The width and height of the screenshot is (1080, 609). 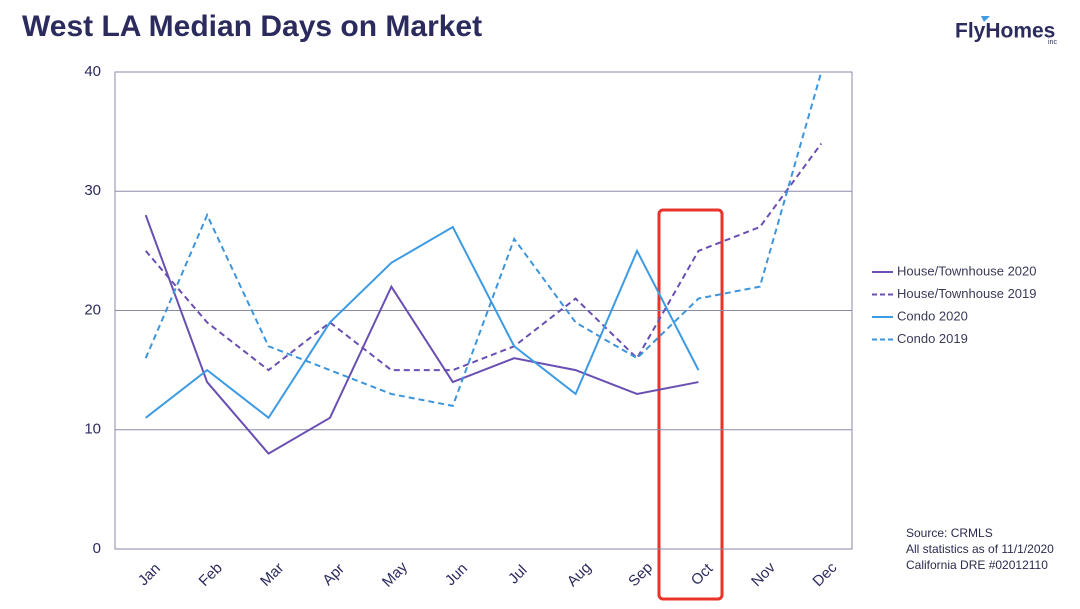 What do you see at coordinates (1005, 31) in the screenshot?
I see `logo: FlyHomes` at bounding box center [1005, 31].